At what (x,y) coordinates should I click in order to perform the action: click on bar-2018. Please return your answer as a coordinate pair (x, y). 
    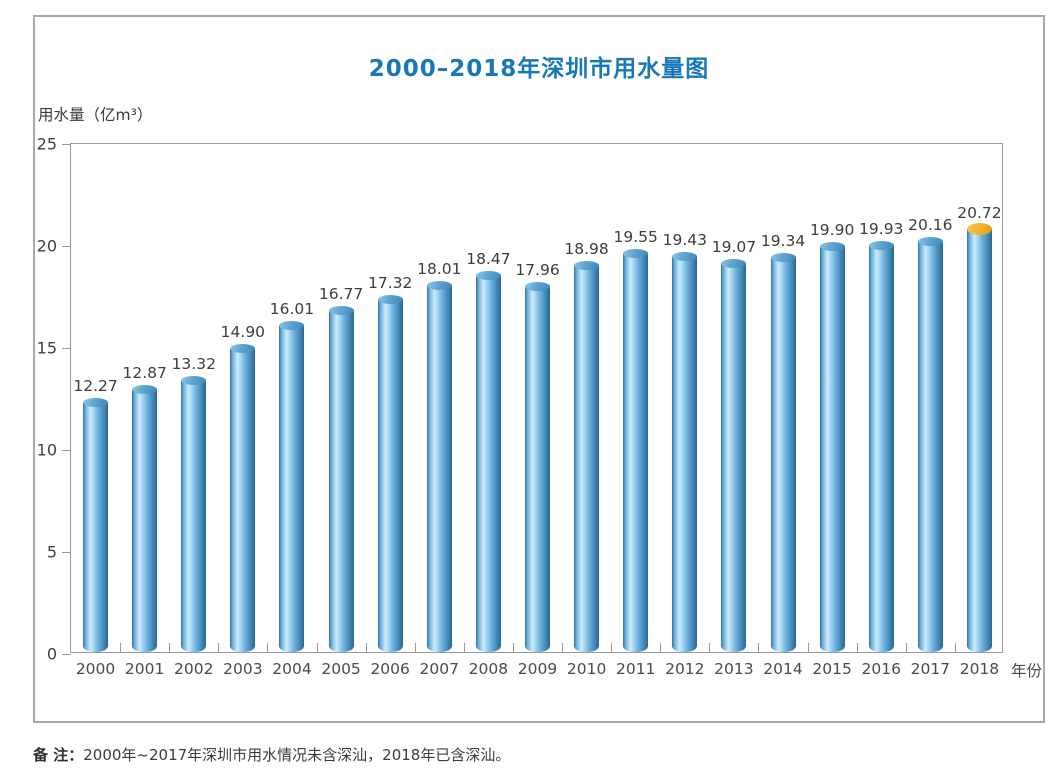
    Looking at the image, I should click on (979, 437).